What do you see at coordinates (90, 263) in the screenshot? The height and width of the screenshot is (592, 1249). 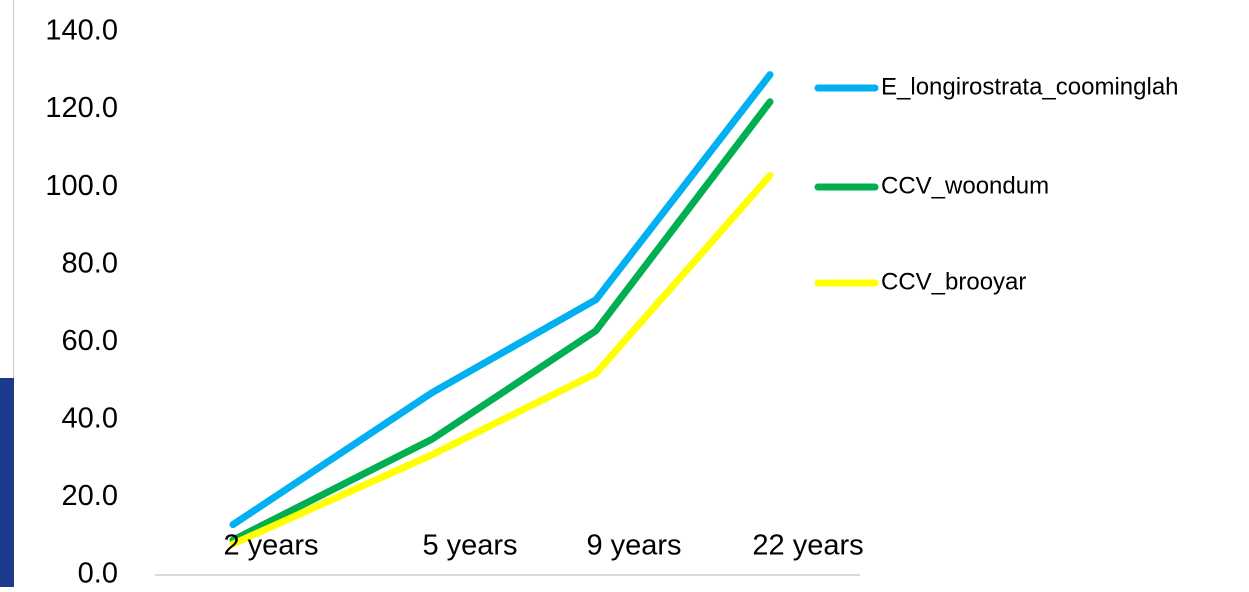 I see `y-tick-label: 80.0` at bounding box center [90, 263].